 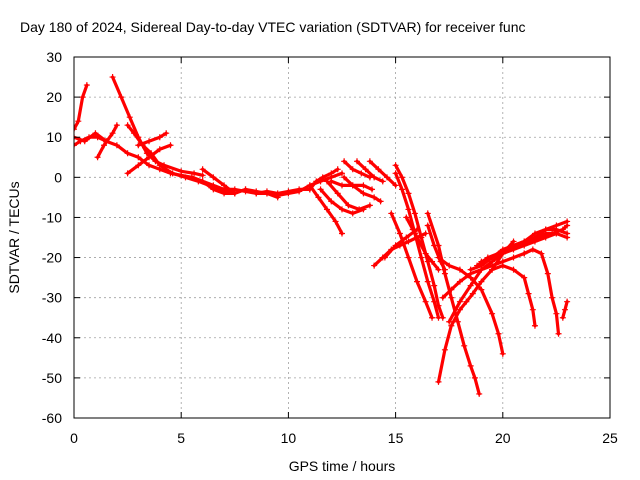 I want to click on series-t38, so click(x=551, y=229).